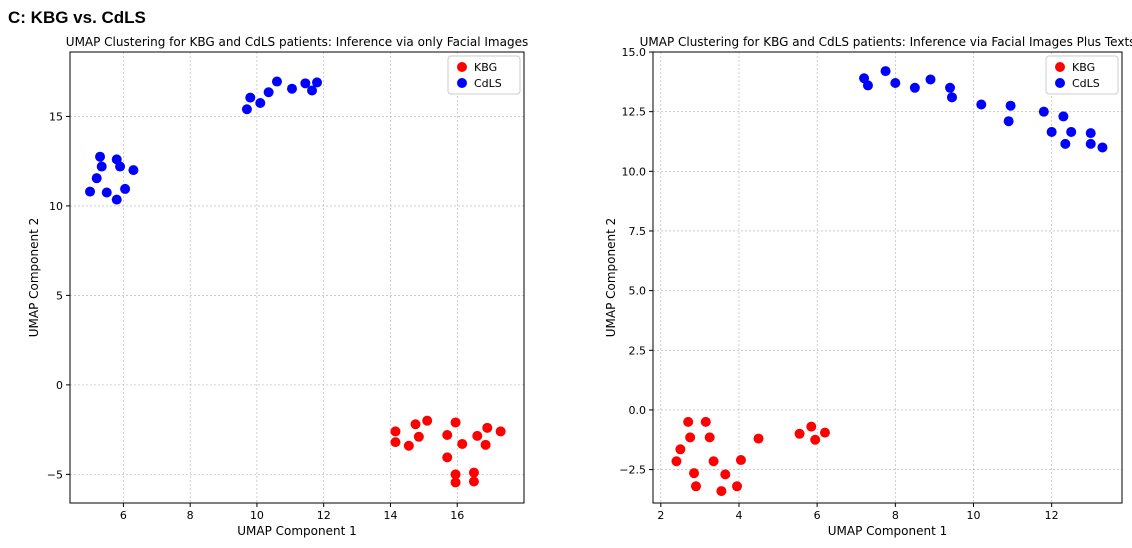  I want to click on y-tick-label: 2.5, so click(638, 350).